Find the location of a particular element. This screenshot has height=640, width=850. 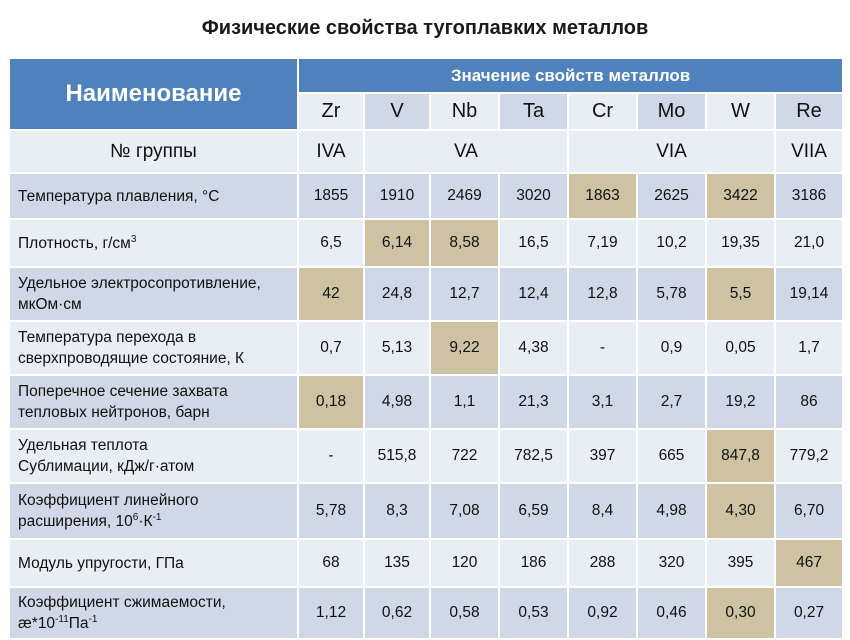

value-cell-cr: 0,92 is located at coordinates (602, 613).